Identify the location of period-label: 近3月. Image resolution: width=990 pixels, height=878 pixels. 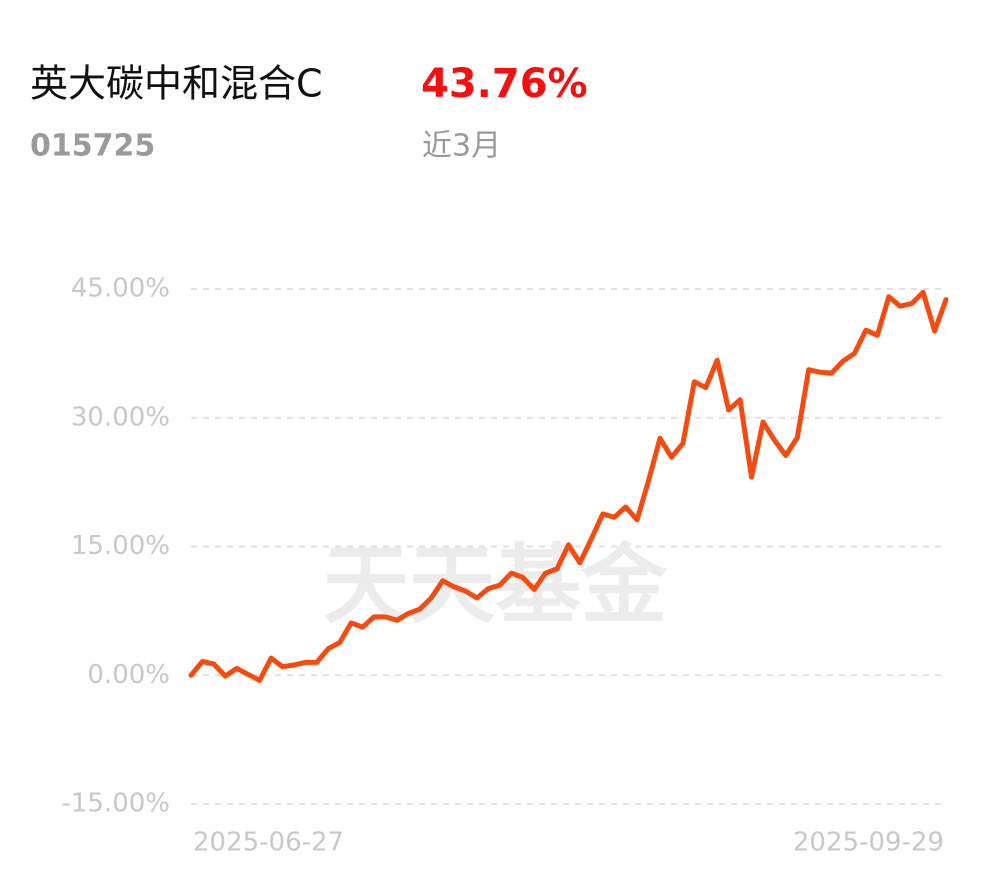
(461, 146).